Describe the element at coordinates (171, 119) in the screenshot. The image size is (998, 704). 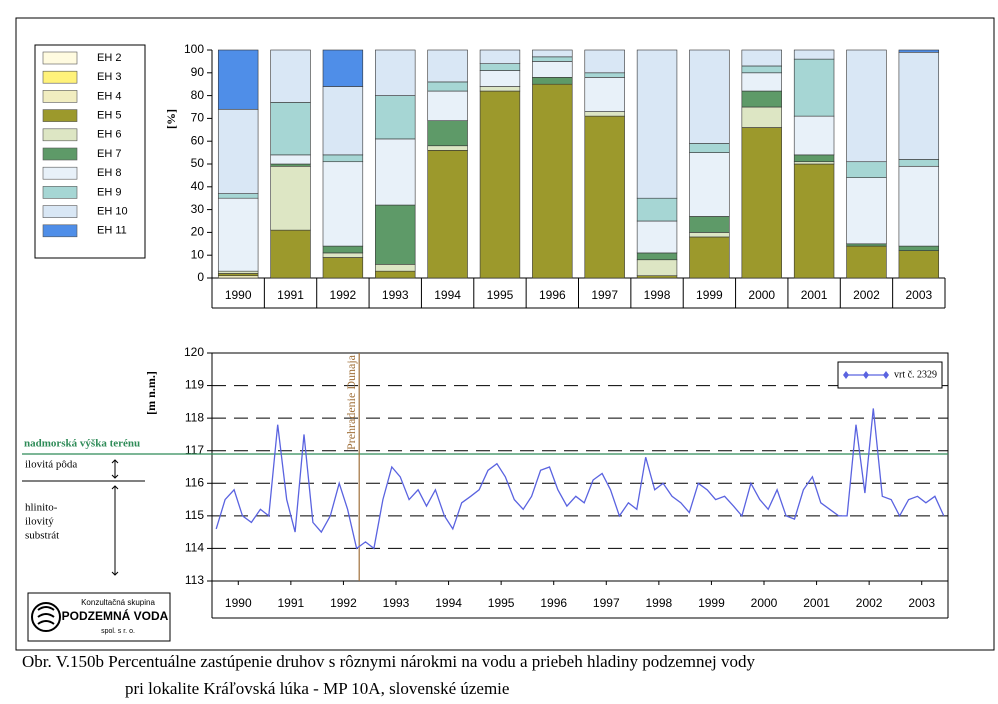
I see `y-axis-label: [%]` at that location.